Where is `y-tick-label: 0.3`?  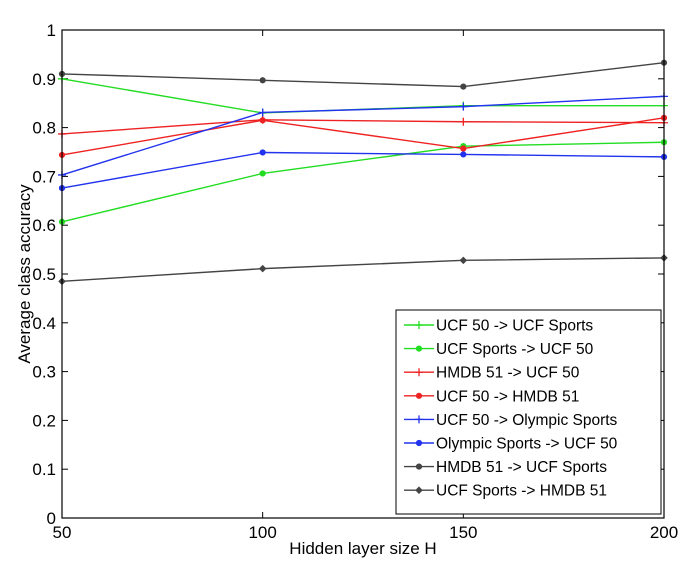
y-tick-label: 0.3 is located at coordinates (44, 372).